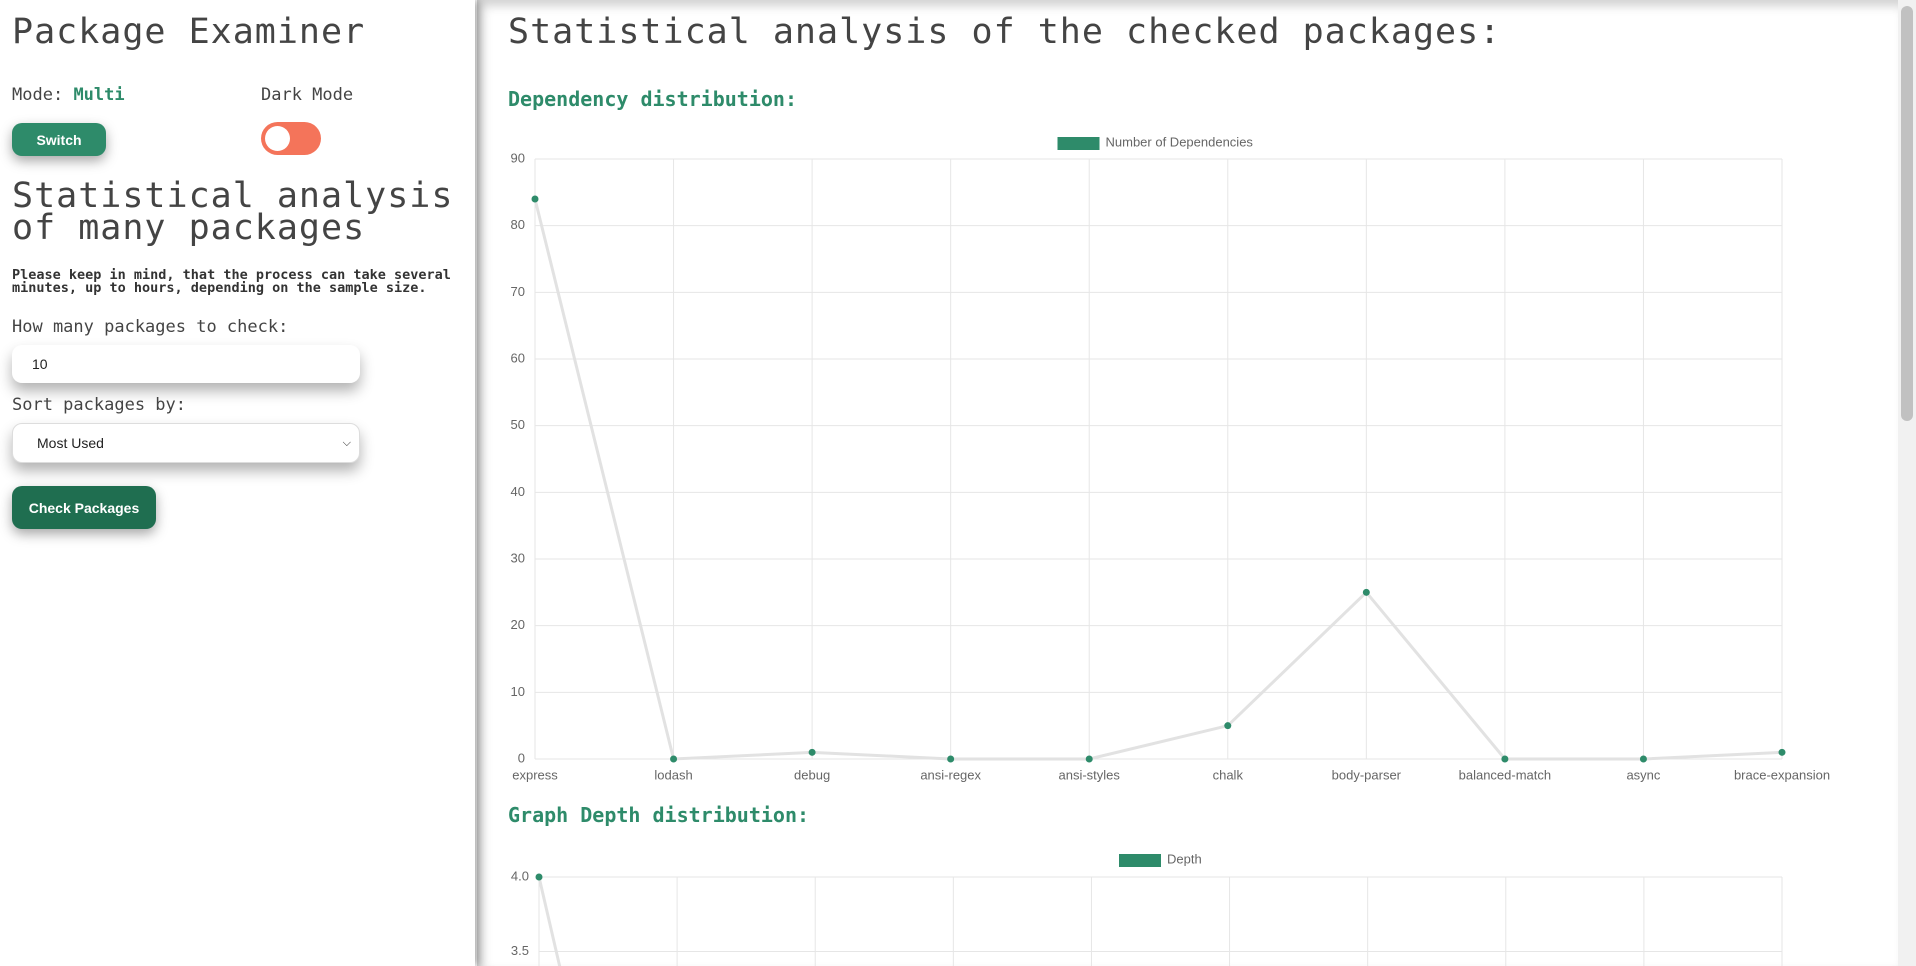 The image size is (1916, 966). What do you see at coordinates (521, 757) in the screenshot?
I see `y-tick-label: 0` at bounding box center [521, 757].